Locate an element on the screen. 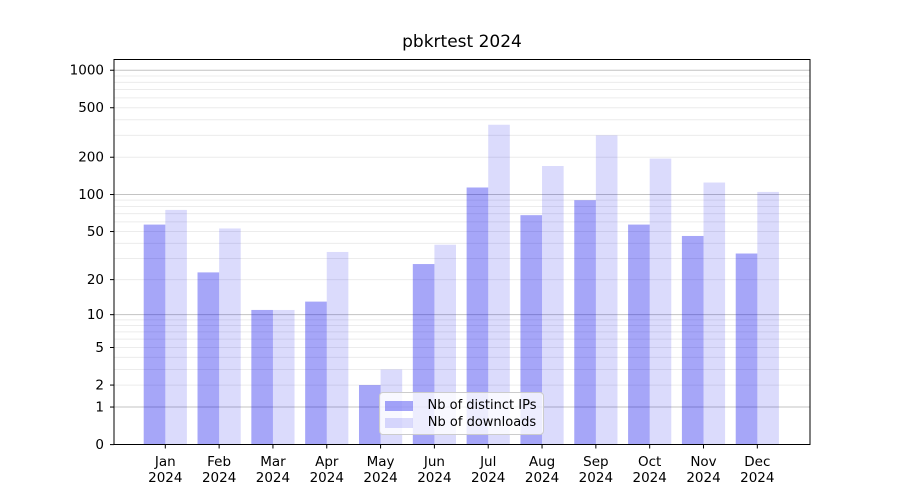 The image size is (900, 500). xtick-label-apr: Apr 2024 is located at coordinates (327, 470).